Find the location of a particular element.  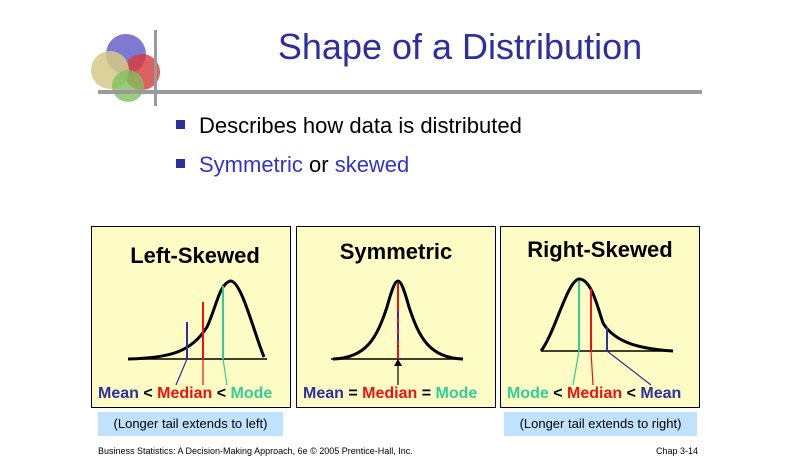

left-skewed-relation: Mean < Median < Mode is located at coordinates (185, 394).